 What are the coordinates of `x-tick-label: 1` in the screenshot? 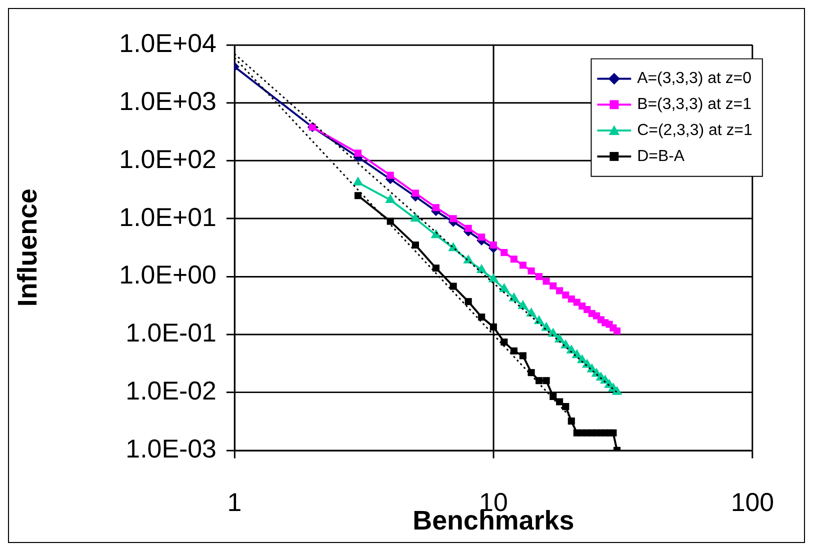 It's located at (234, 502).